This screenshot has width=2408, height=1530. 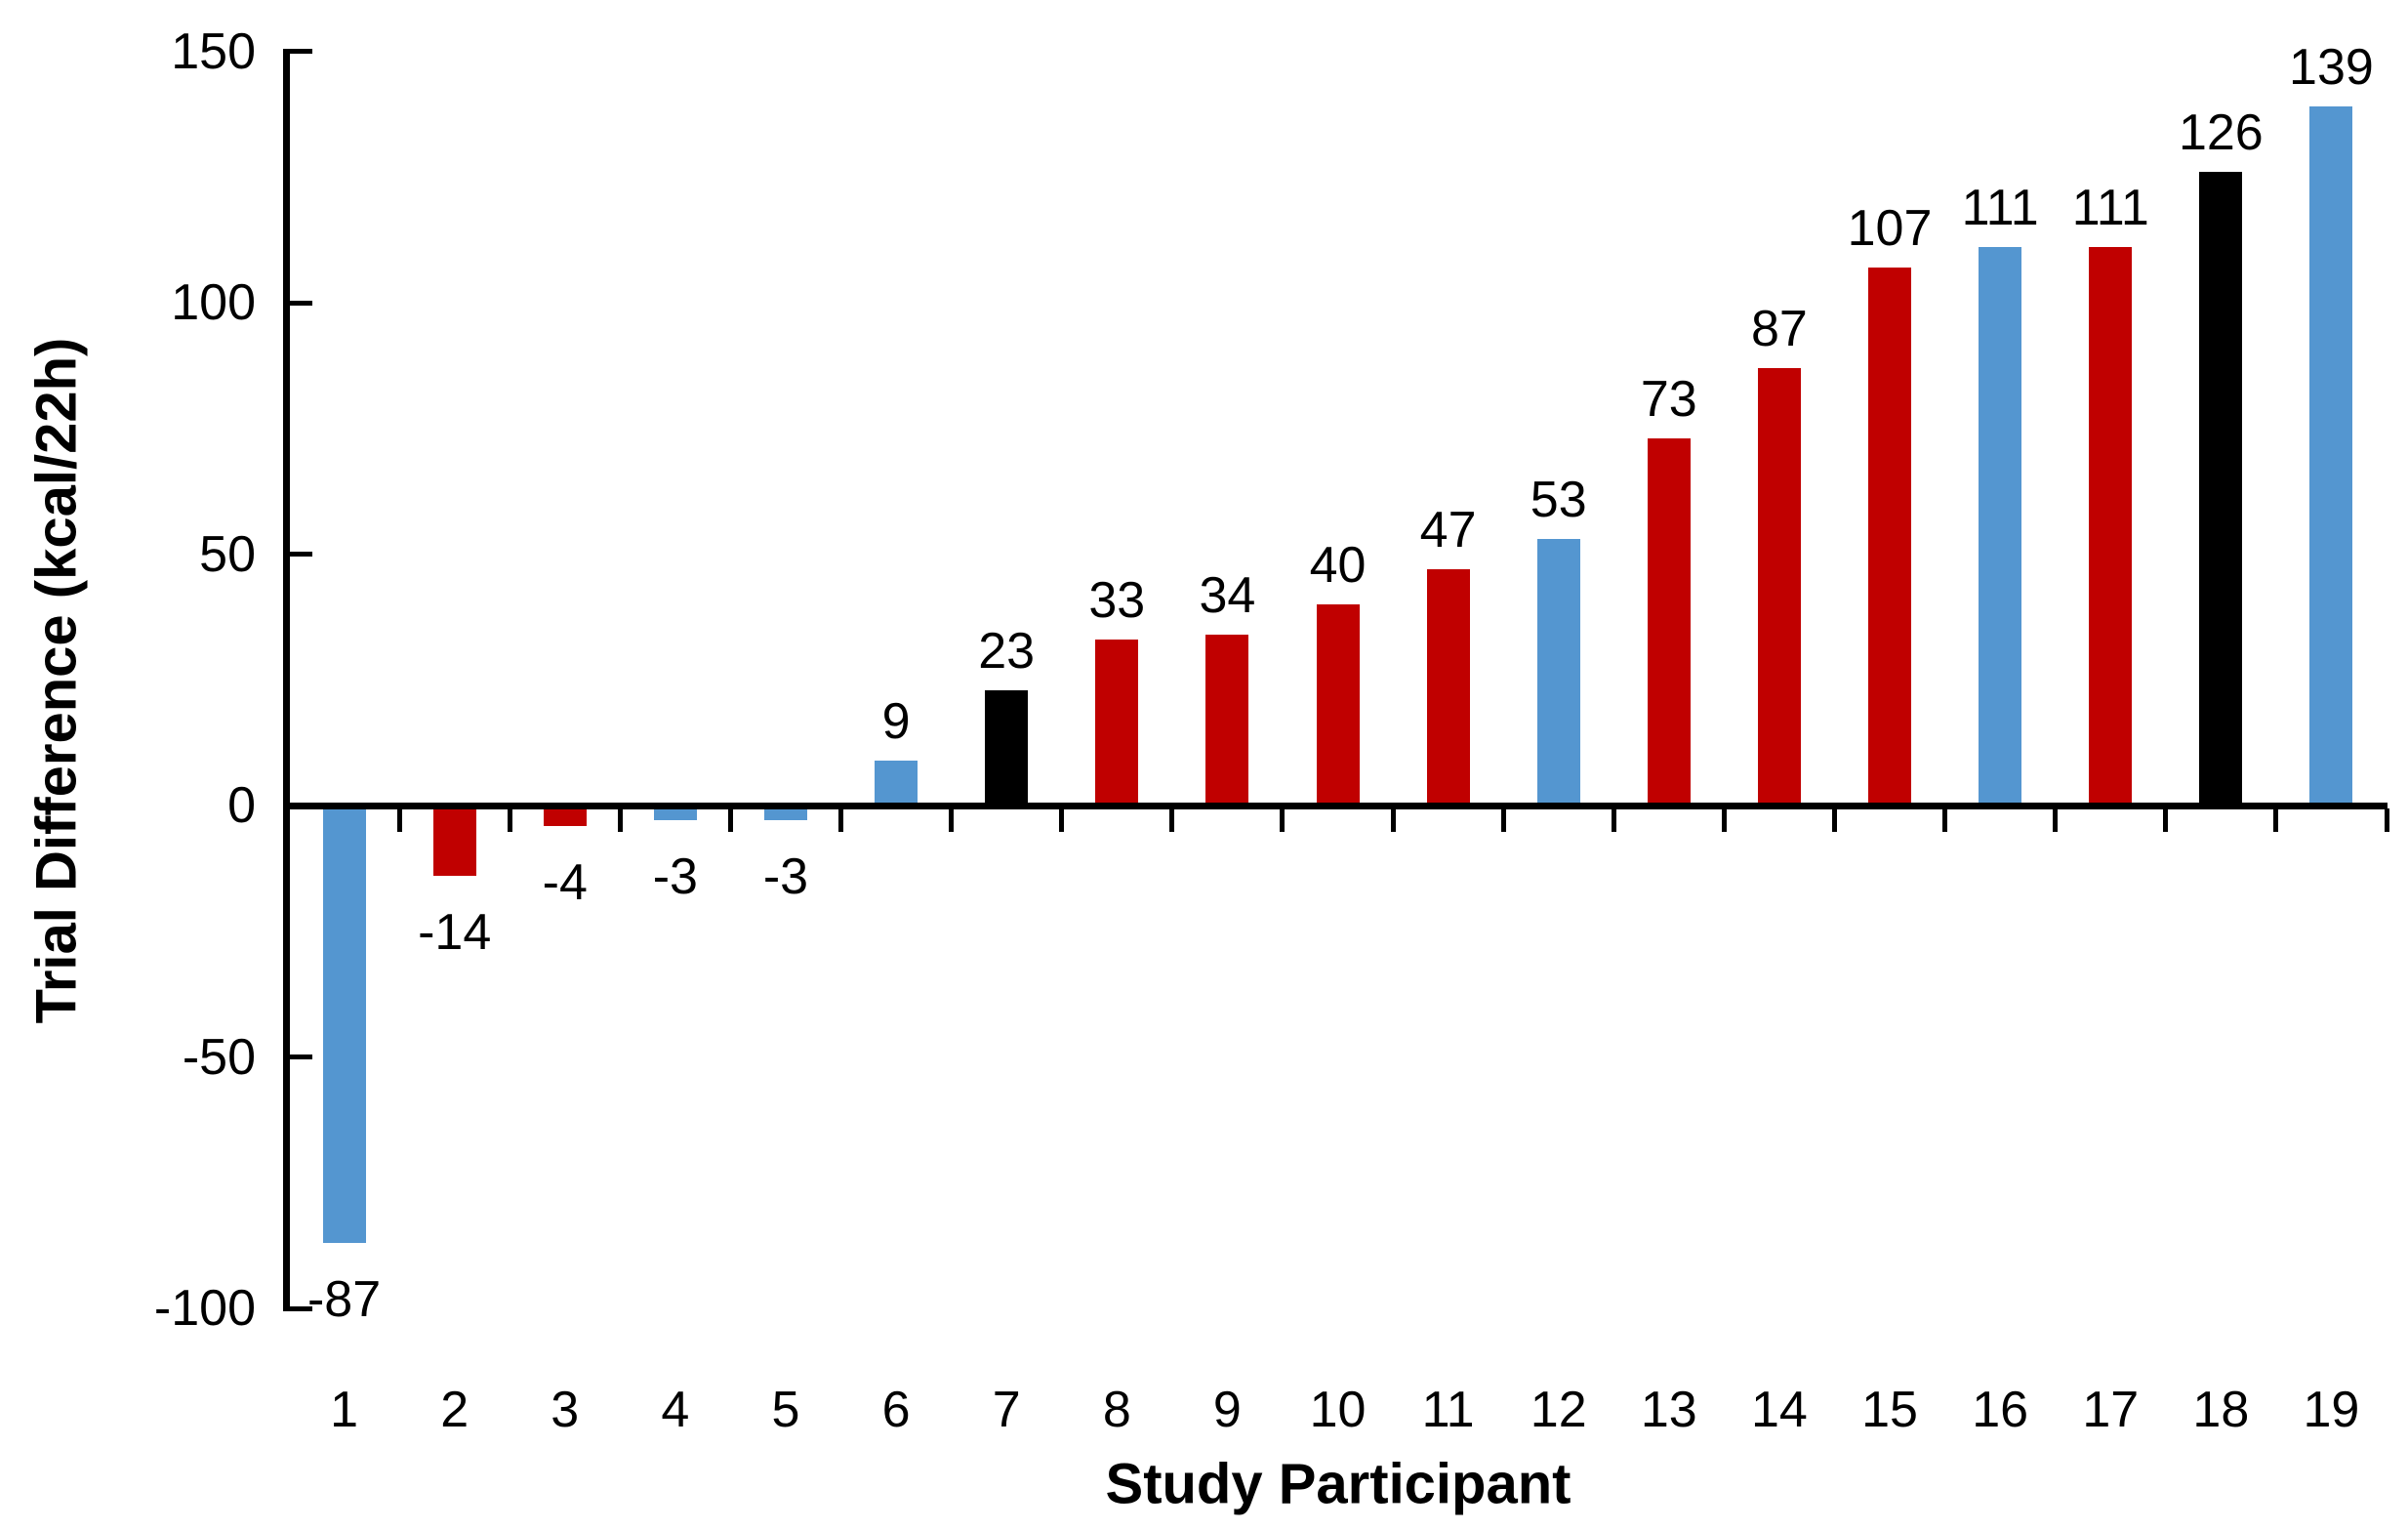 I want to click on y-axis-title: Trial Difference (kcal/22h), so click(x=56, y=680).